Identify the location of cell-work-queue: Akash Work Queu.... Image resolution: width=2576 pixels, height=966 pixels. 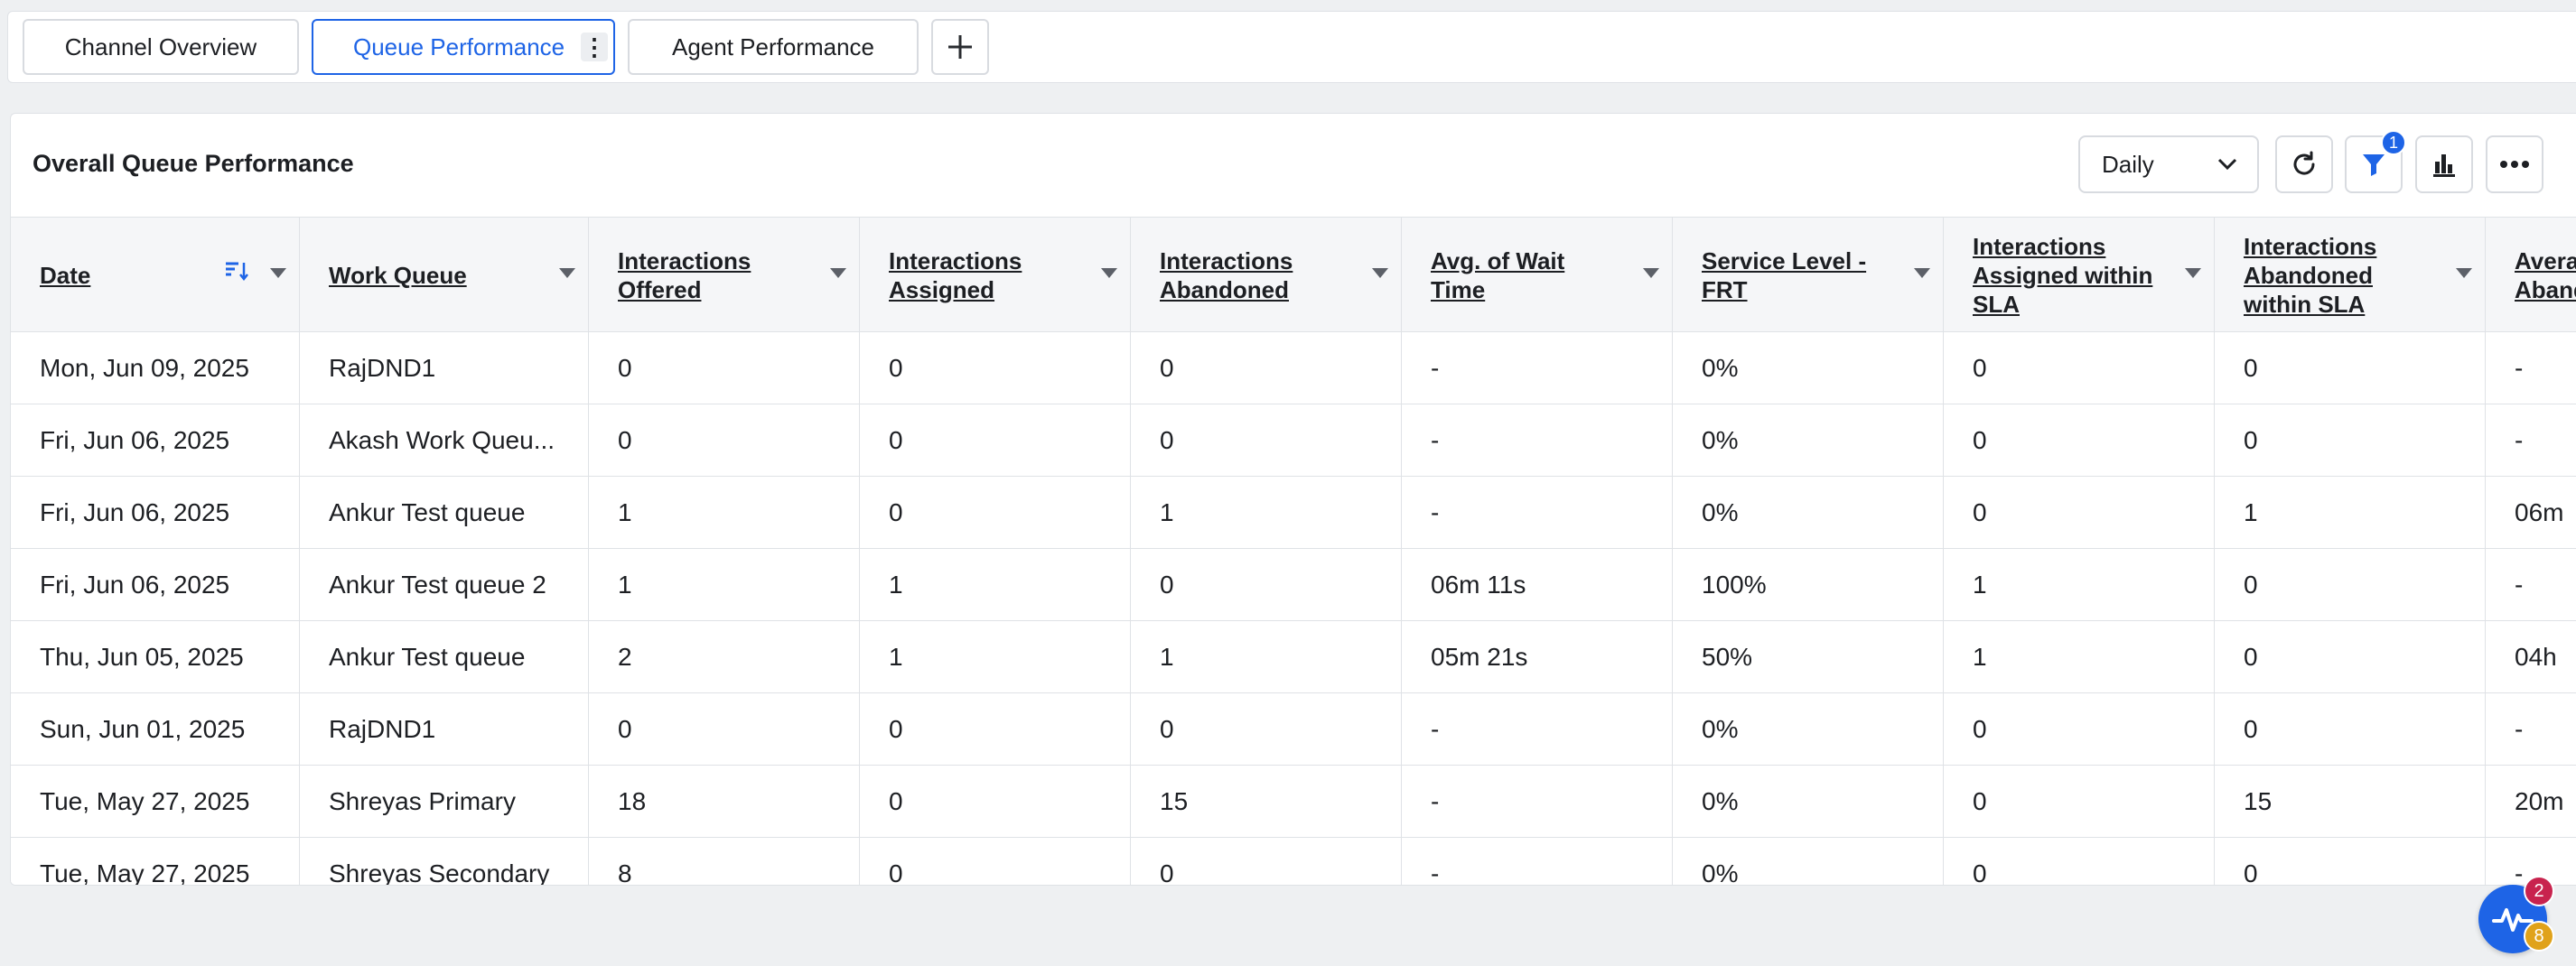
(444, 440).